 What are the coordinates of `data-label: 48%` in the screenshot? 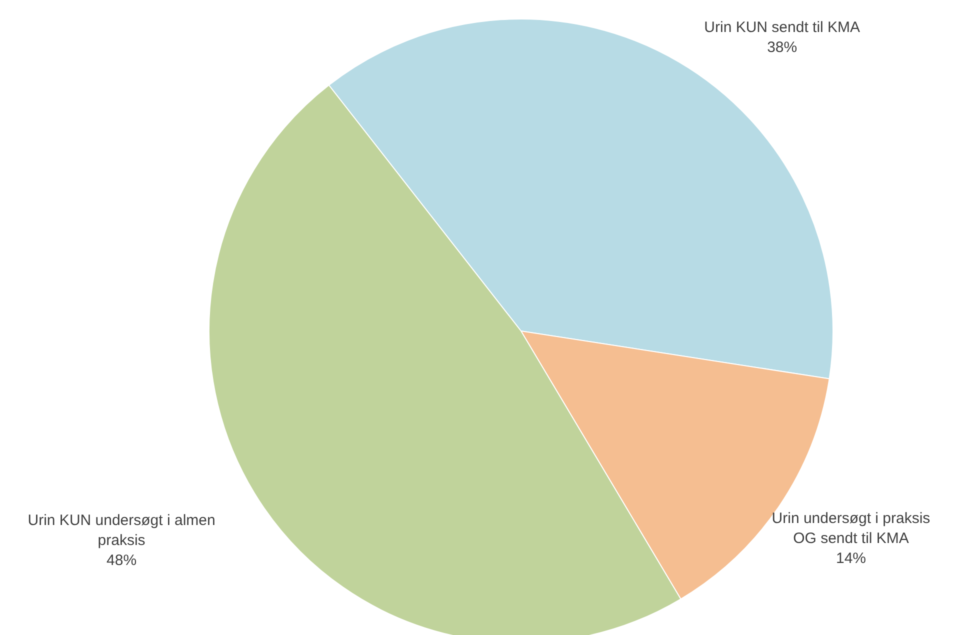 It's located at (121, 560).